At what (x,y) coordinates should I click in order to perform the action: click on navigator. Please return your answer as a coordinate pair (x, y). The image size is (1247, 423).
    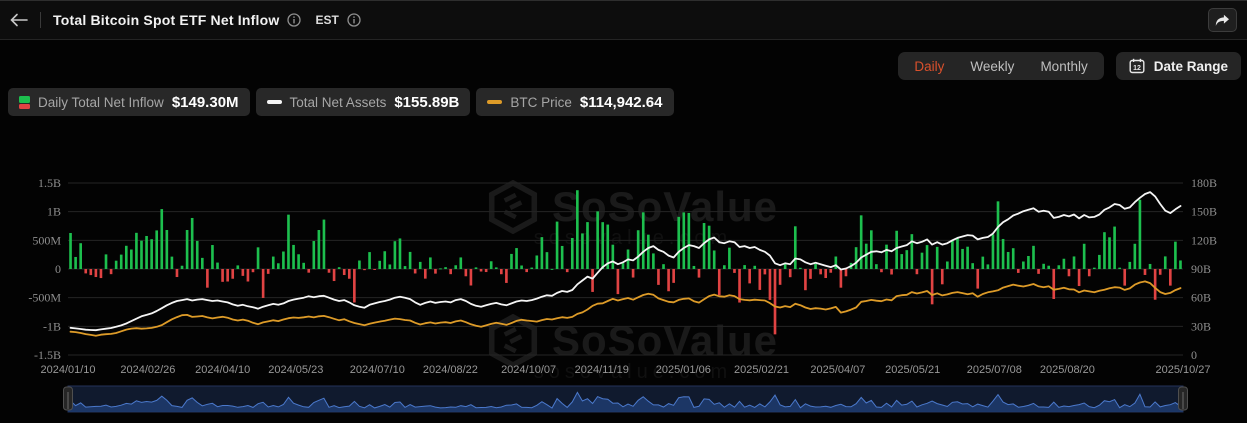
    Looking at the image, I should click on (625, 399).